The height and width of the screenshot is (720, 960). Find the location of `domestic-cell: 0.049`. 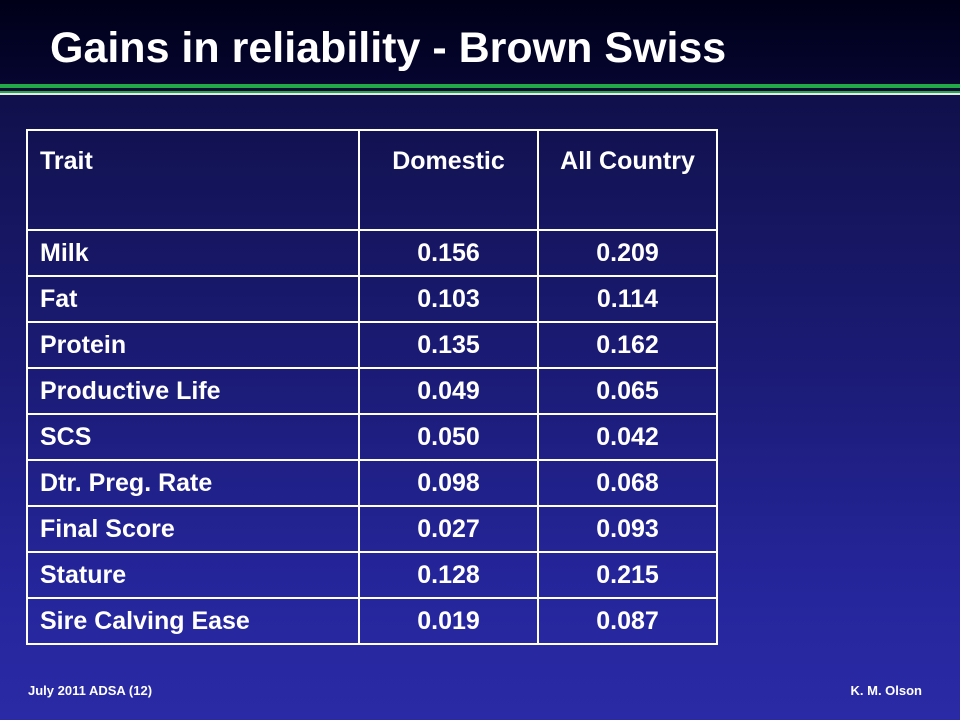

domestic-cell: 0.049 is located at coordinates (448, 391).